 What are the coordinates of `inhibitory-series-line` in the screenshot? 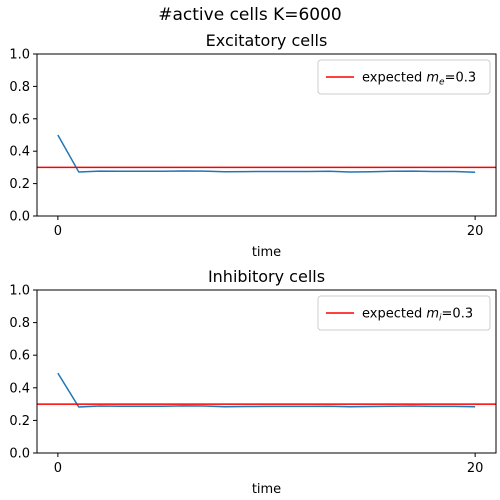 It's located at (266, 390).